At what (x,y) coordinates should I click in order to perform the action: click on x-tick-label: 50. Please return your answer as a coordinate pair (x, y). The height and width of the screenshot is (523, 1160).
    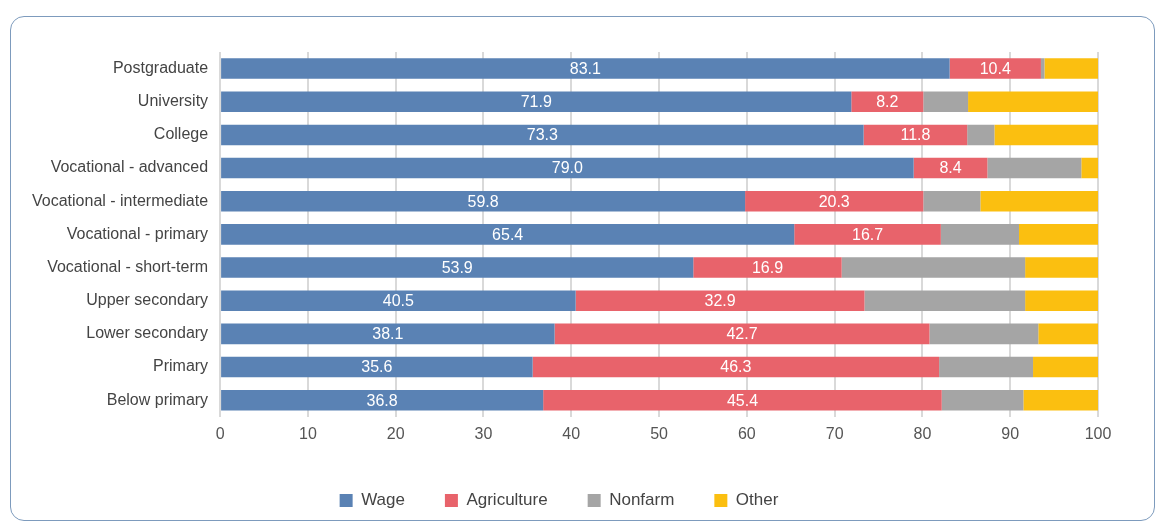
    Looking at the image, I should click on (659, 433).